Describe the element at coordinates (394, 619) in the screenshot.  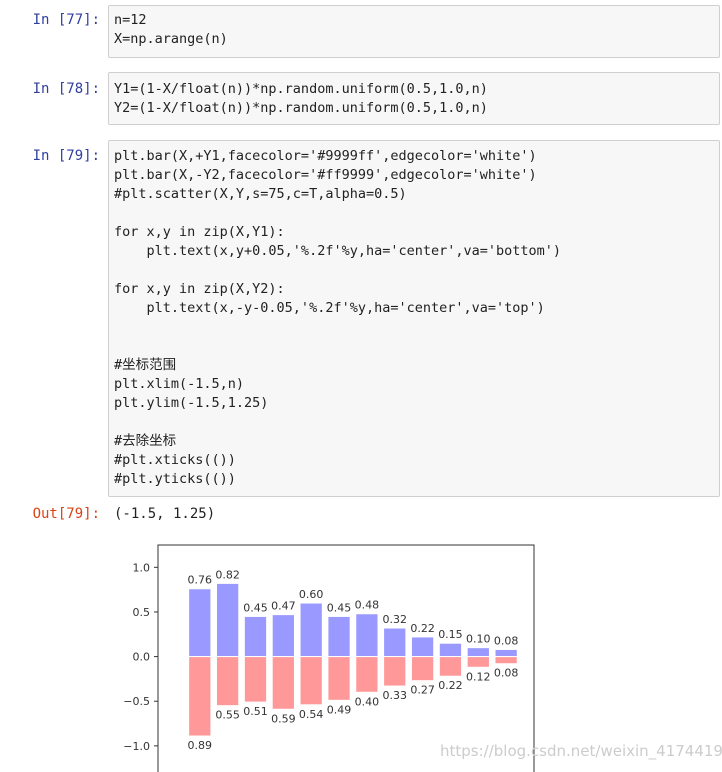
I see `value-label: 0.32` at that location.